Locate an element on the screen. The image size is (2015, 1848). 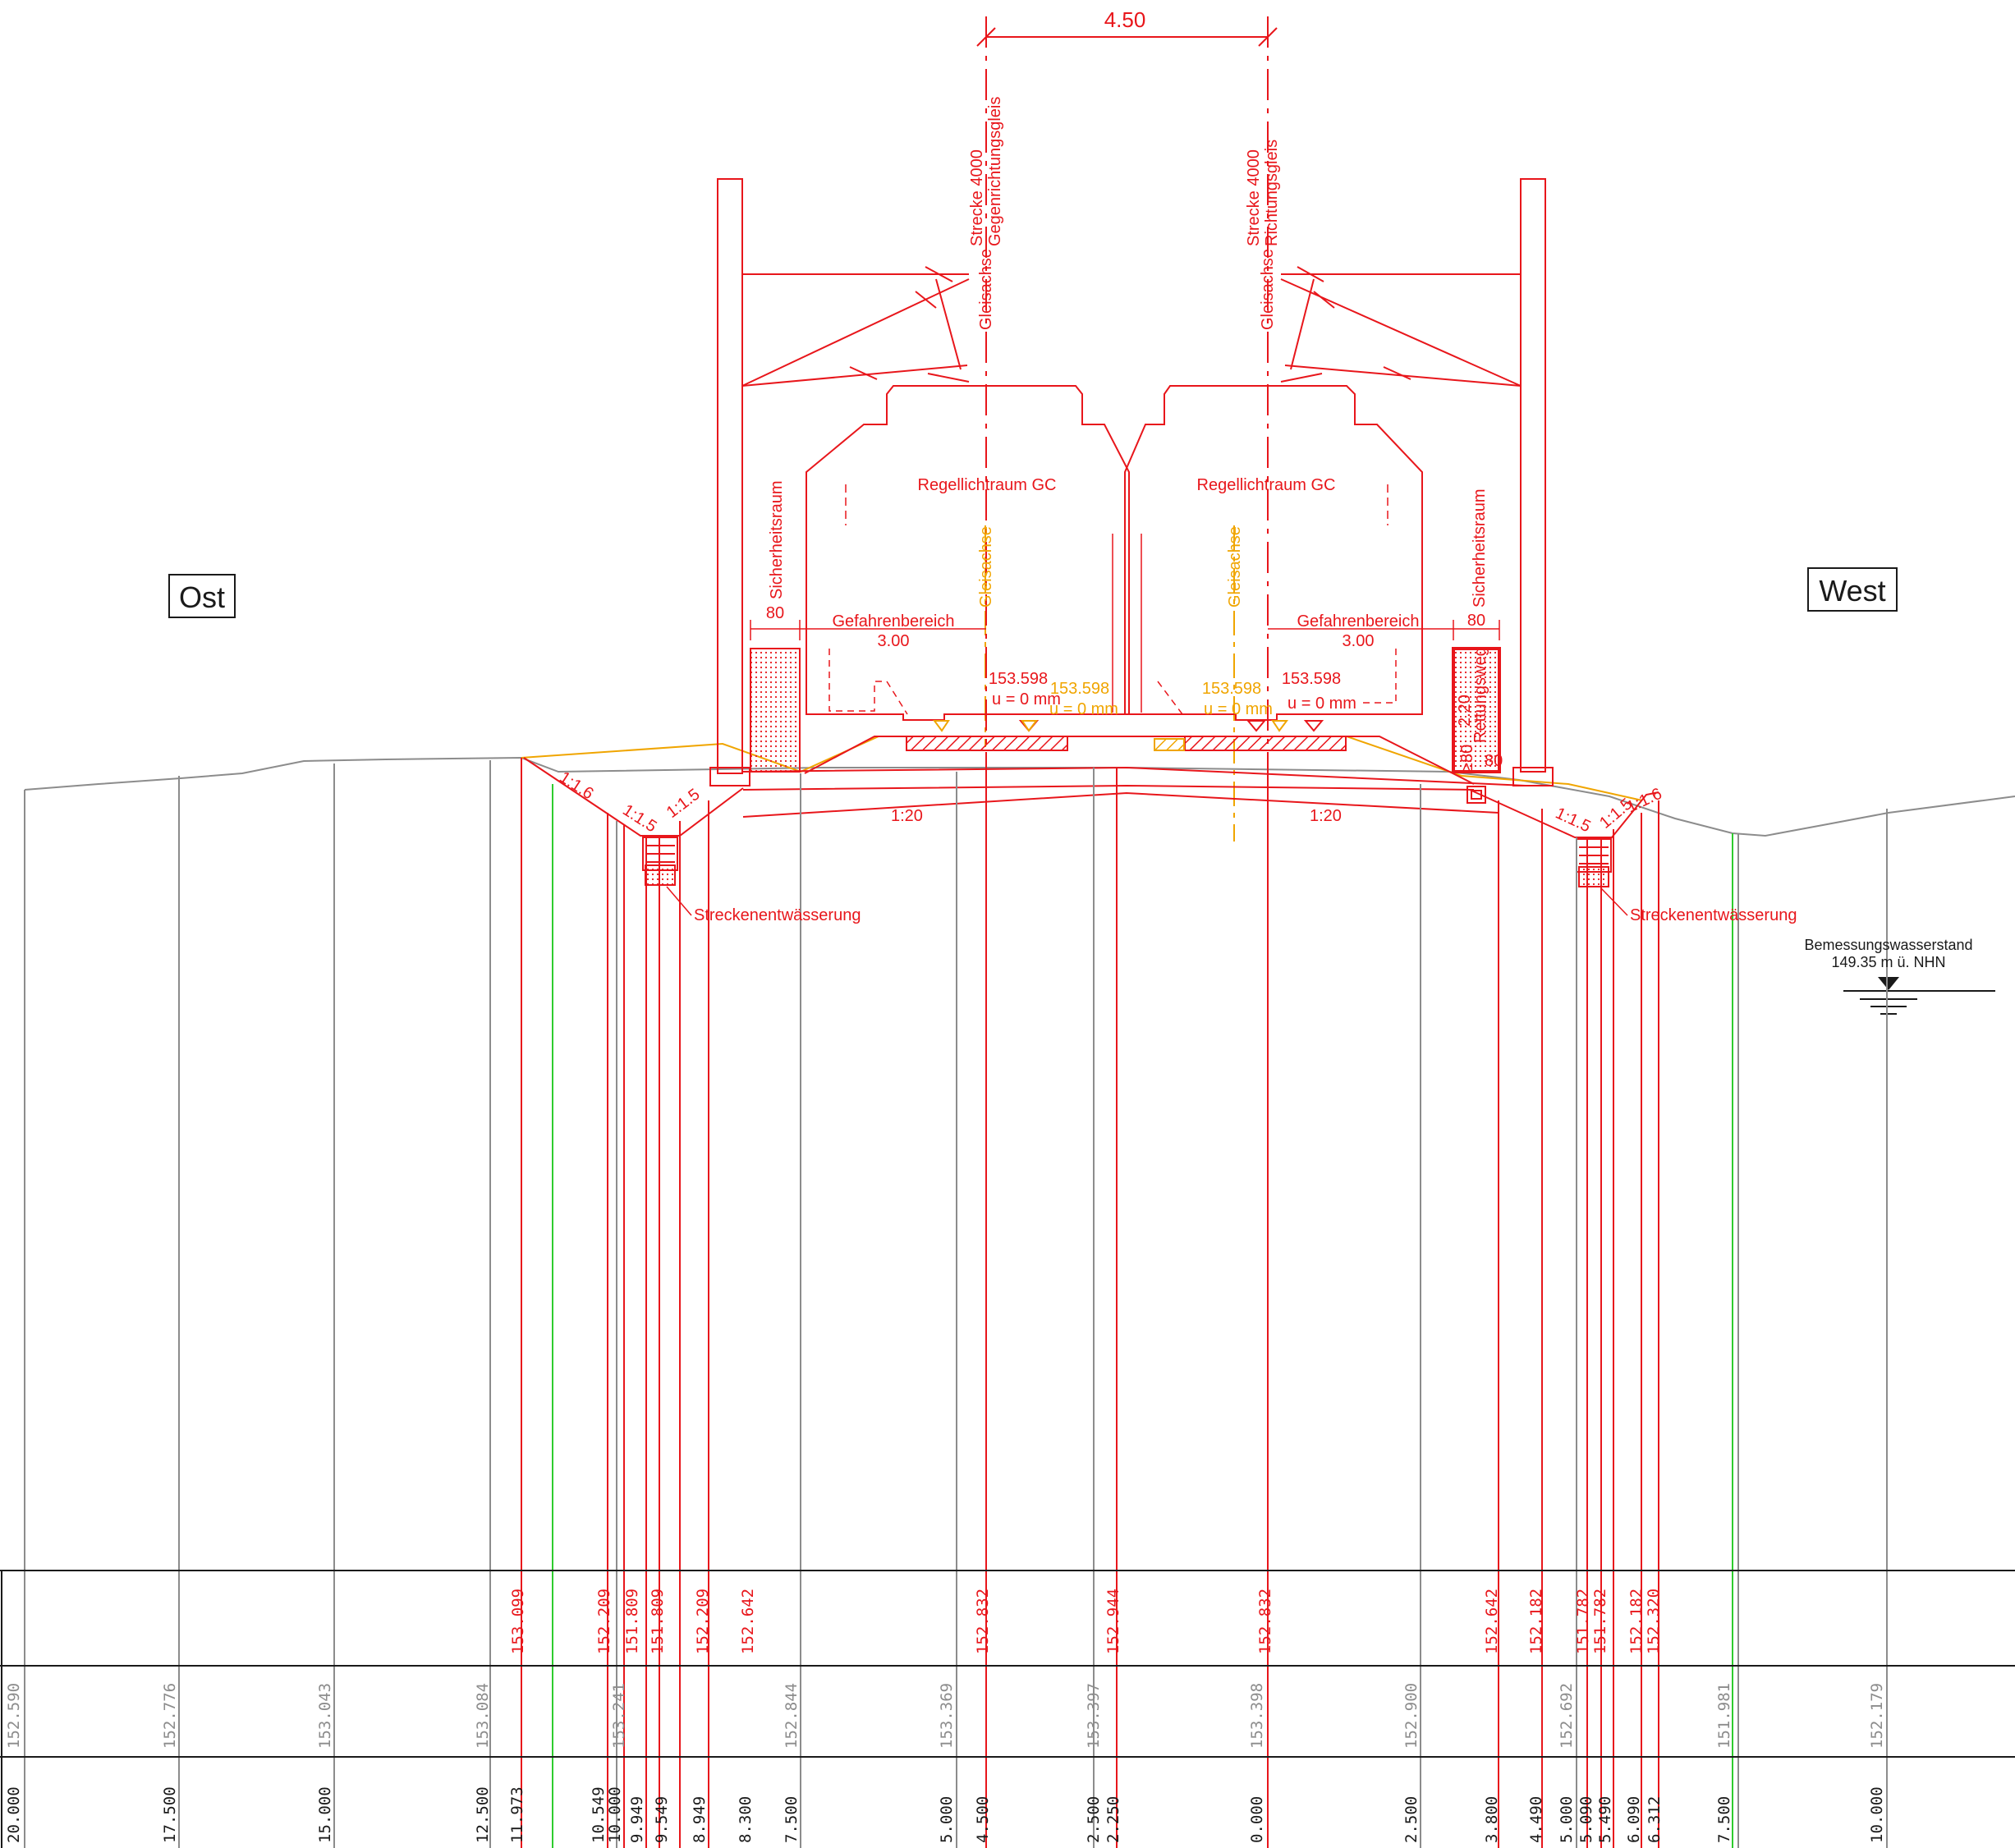
rail-height-right-alt: 153.598 is located at coordinates (1231, 689).